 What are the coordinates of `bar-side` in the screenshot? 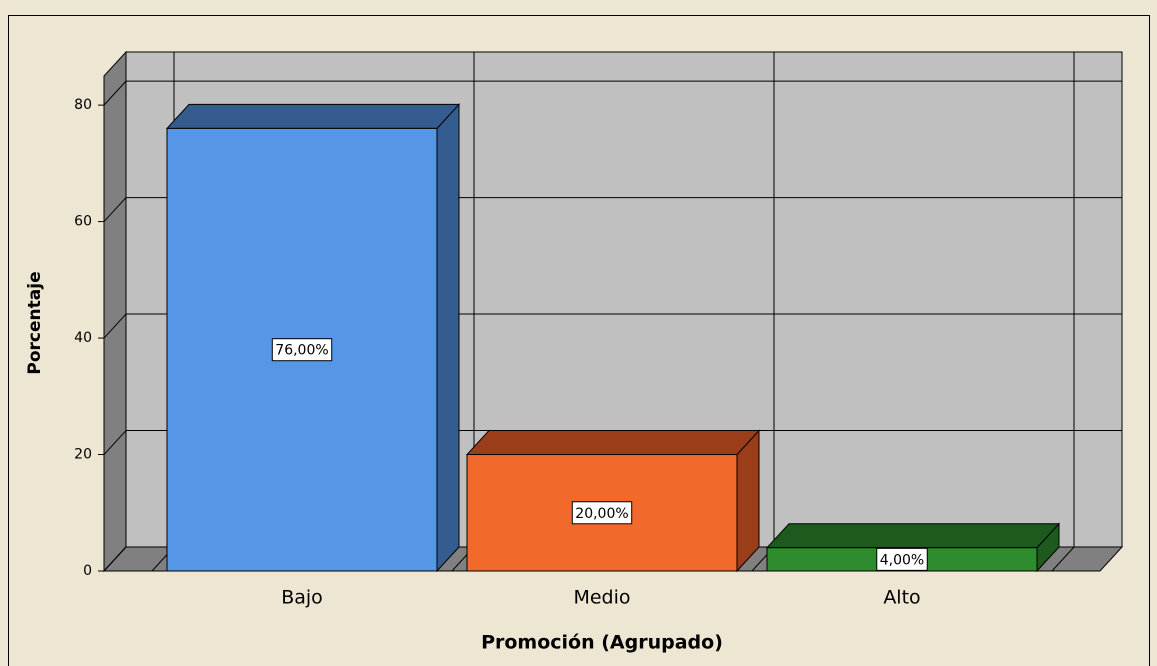 It's located at (448, 338).